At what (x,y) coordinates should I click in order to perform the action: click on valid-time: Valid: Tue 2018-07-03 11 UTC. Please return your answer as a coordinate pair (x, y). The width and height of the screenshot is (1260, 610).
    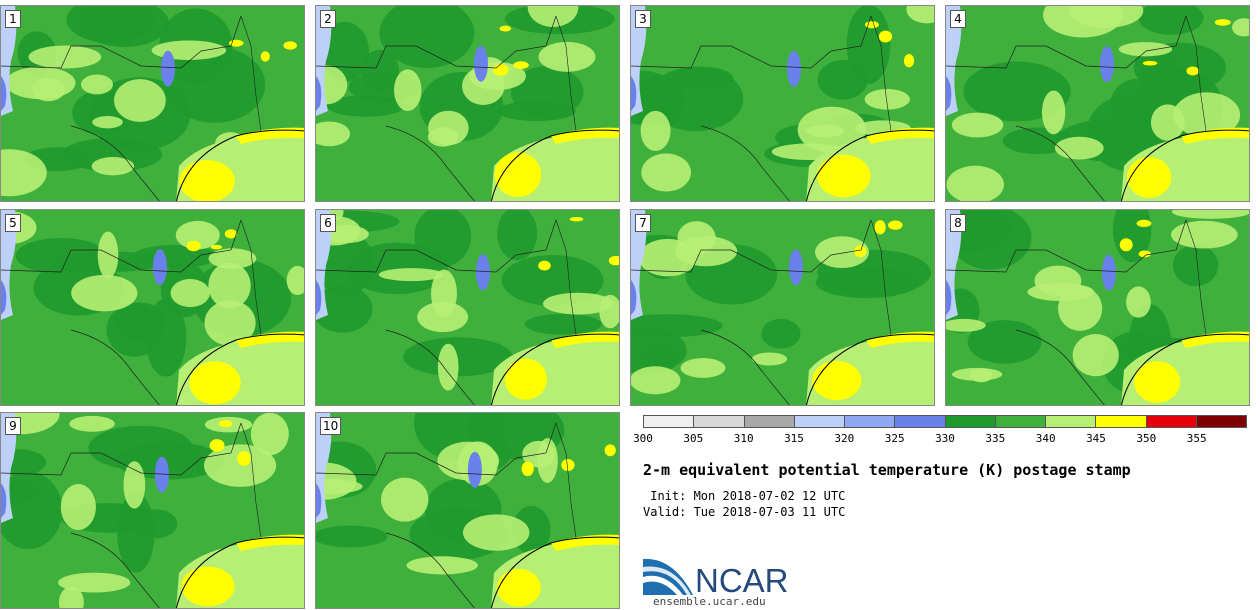
    Looking at the image, I should click on (744, 512).